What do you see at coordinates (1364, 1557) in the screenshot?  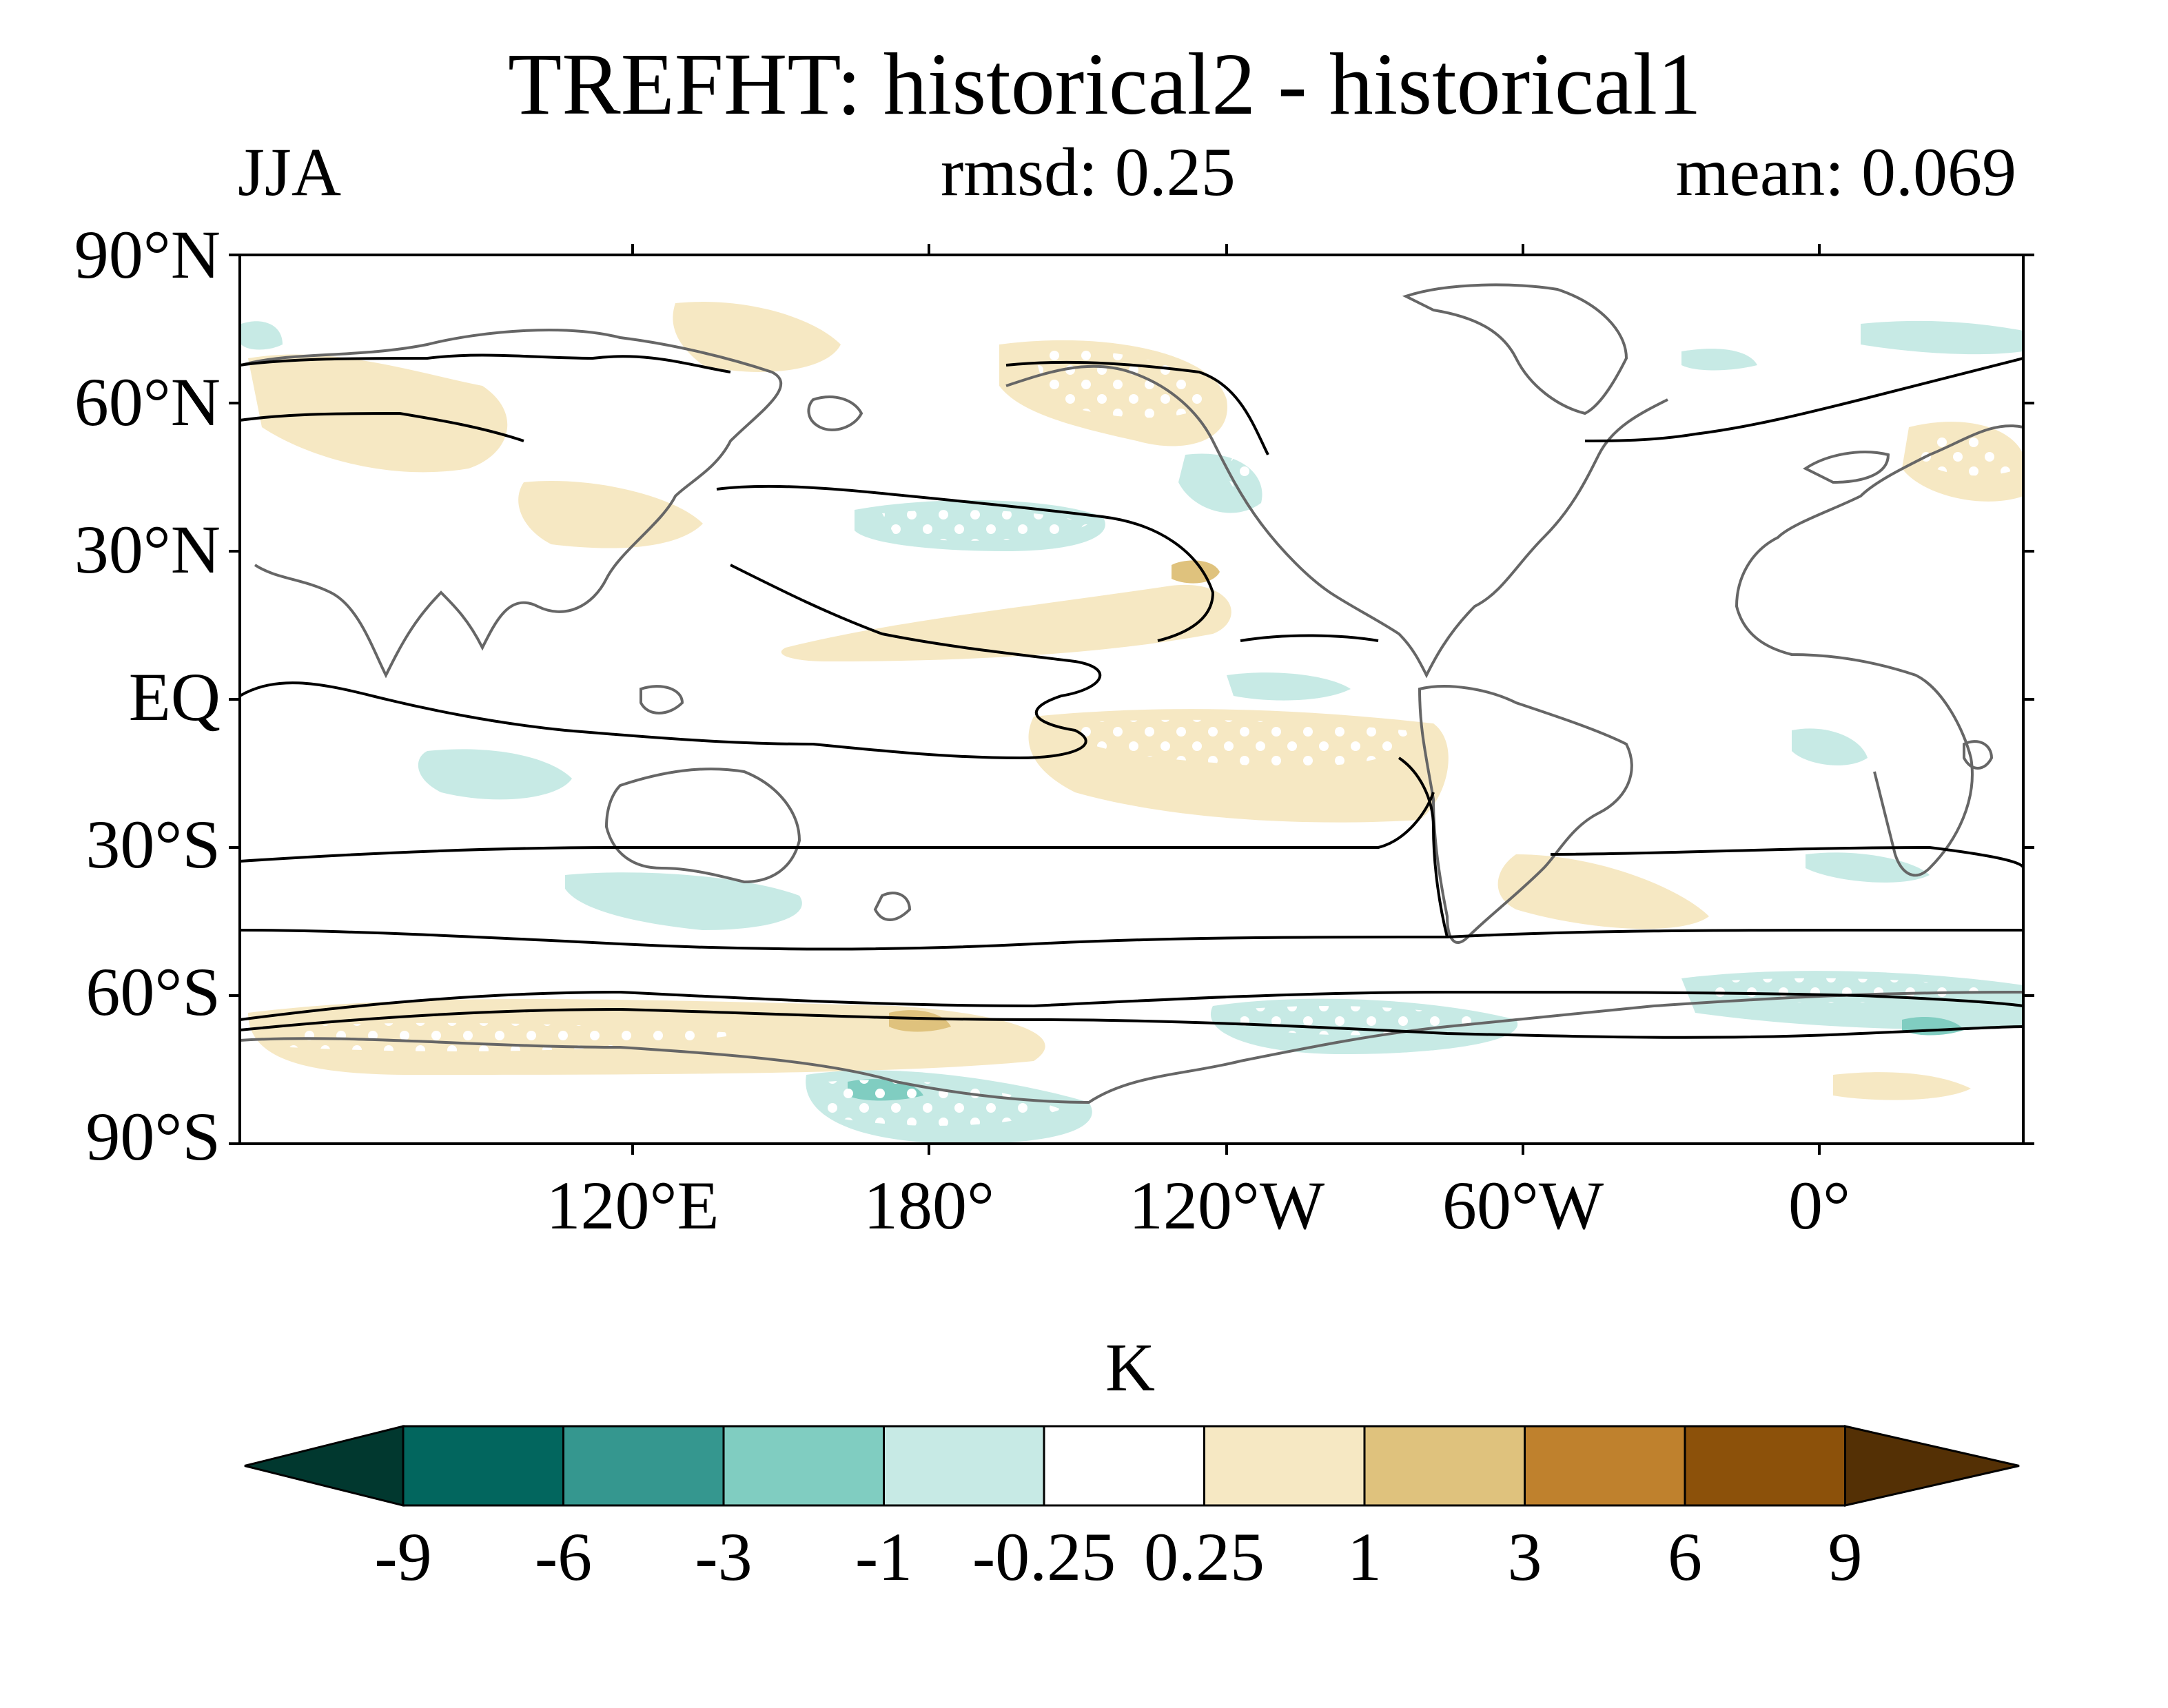 I see `colorbar-tick-label: 1` at bounding box center [1364, 1557].